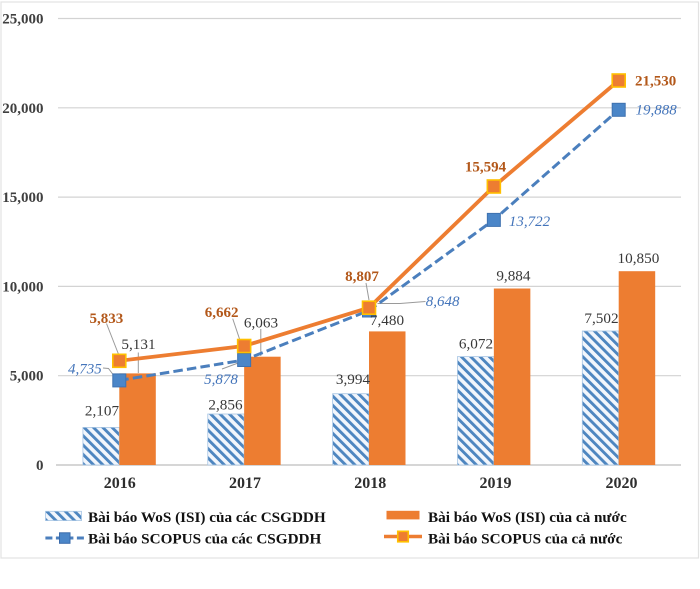  What do you see at coordinates (353, 379) in the screenshot?
I see `svg-text: 3,994` at bounding box center [353, 379].